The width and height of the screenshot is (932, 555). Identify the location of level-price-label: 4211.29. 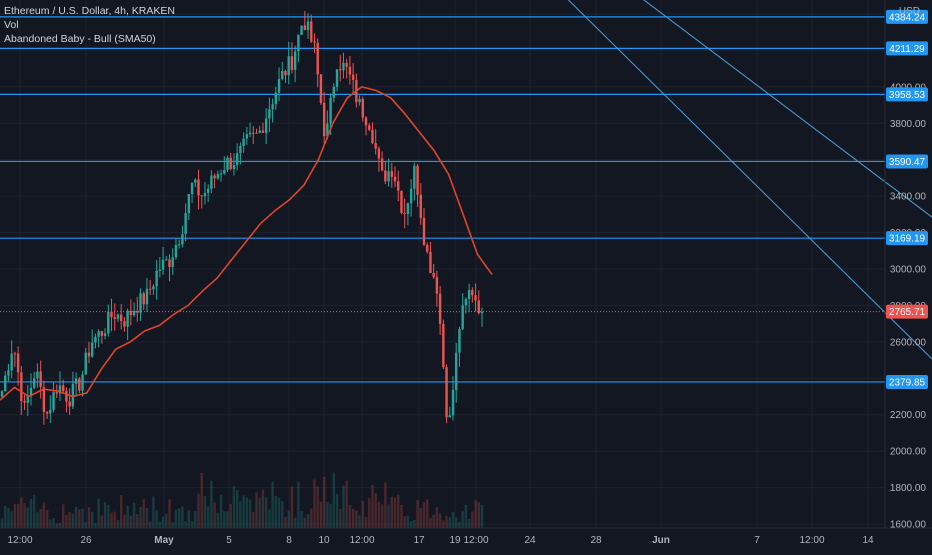
(907, 49).